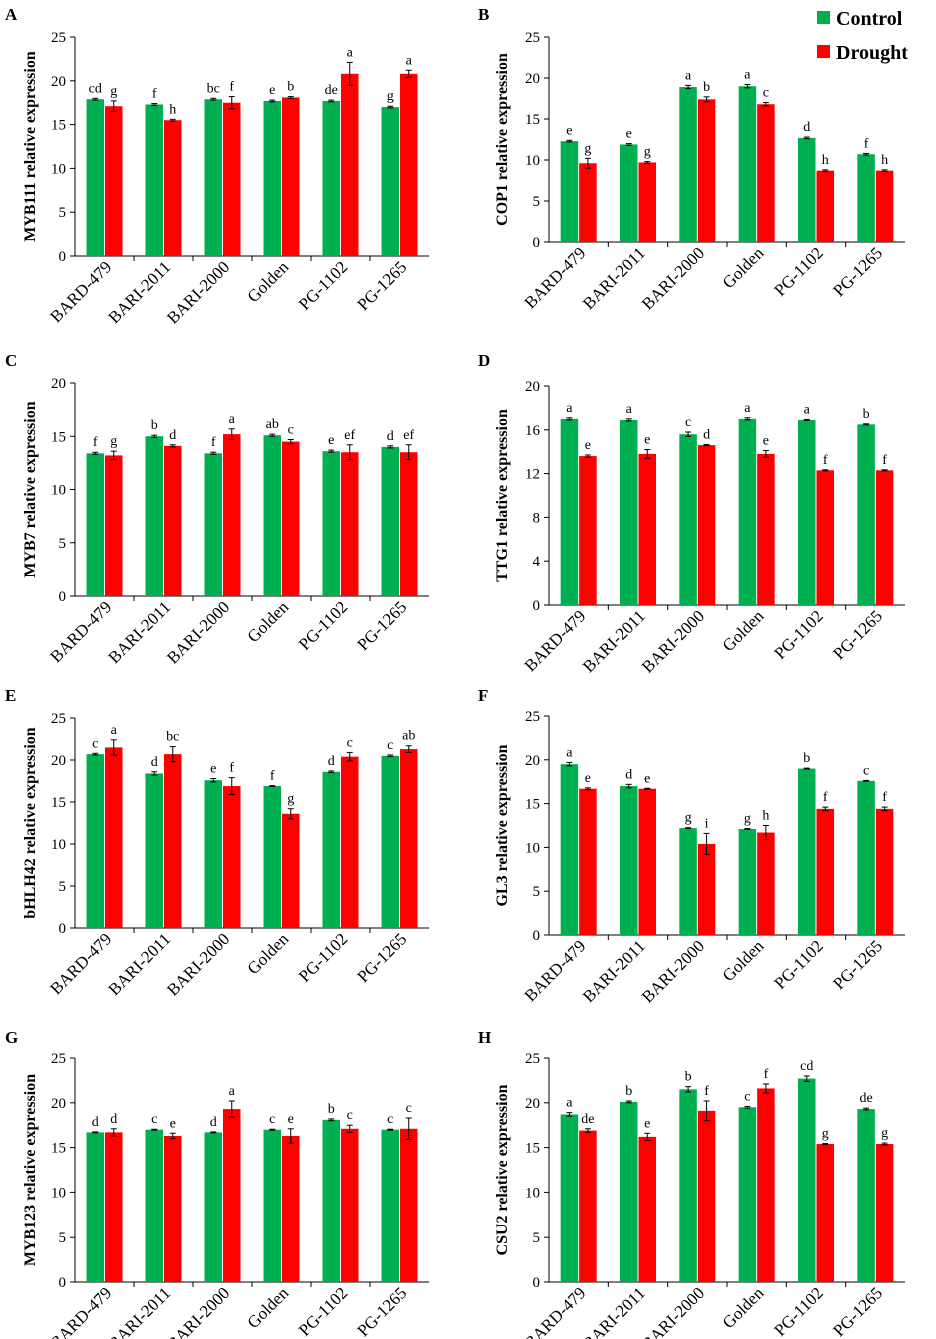  Describe the element at coordinates (629, 134) in the screenshot. I see `sig-letter-b-control-1: e` at that location.